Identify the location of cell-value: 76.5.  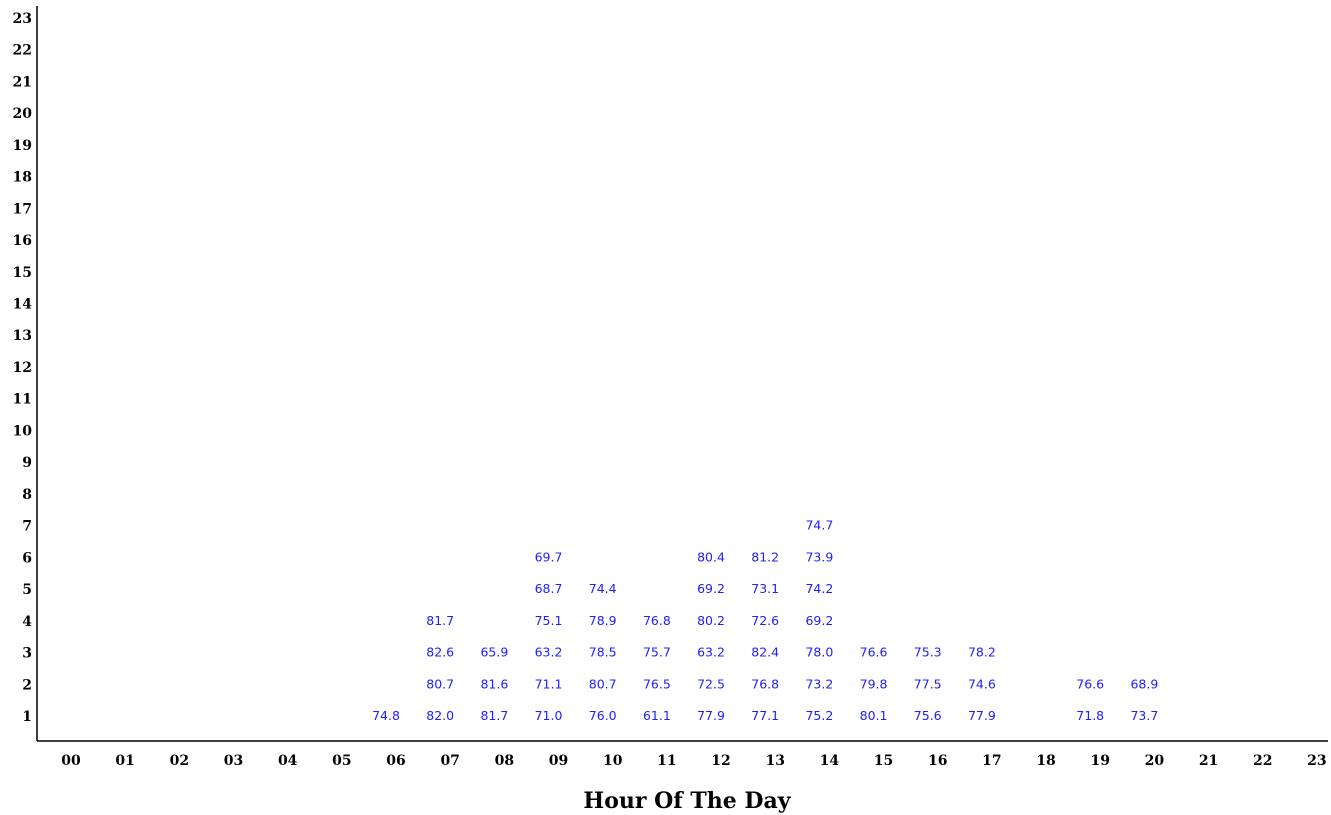
(657, 683).